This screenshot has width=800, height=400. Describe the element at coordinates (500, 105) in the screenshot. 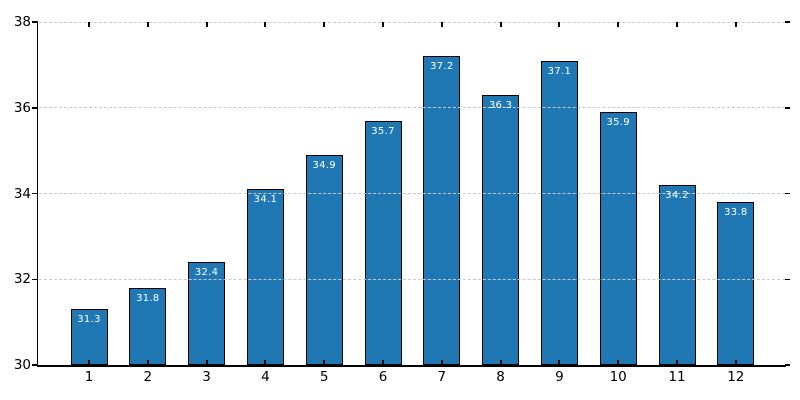

I see `bar-value-label: 36.3` at that location.